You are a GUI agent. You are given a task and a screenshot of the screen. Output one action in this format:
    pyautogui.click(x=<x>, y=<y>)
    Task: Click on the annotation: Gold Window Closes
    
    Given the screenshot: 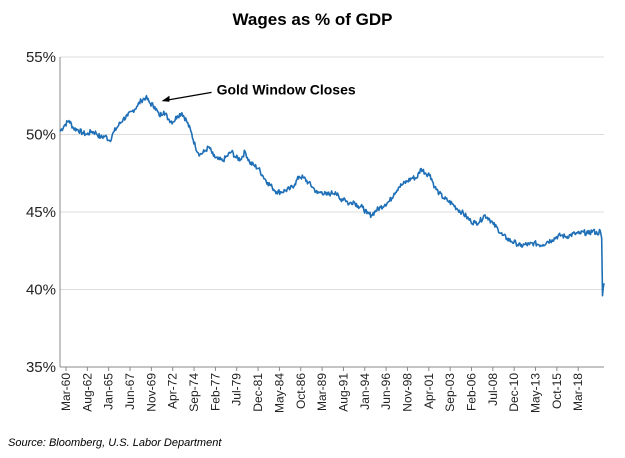 What is the action you would take?
    pyautogui.click(x=258, y=91)
    